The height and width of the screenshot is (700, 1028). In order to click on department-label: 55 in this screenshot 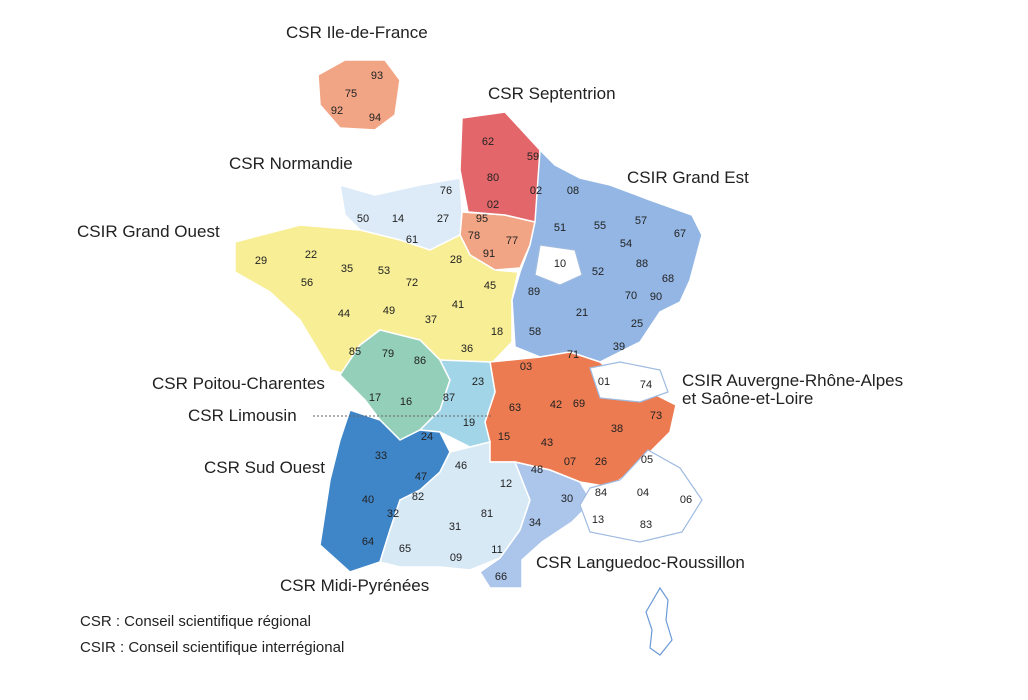, I will do `click(600, 226)`.